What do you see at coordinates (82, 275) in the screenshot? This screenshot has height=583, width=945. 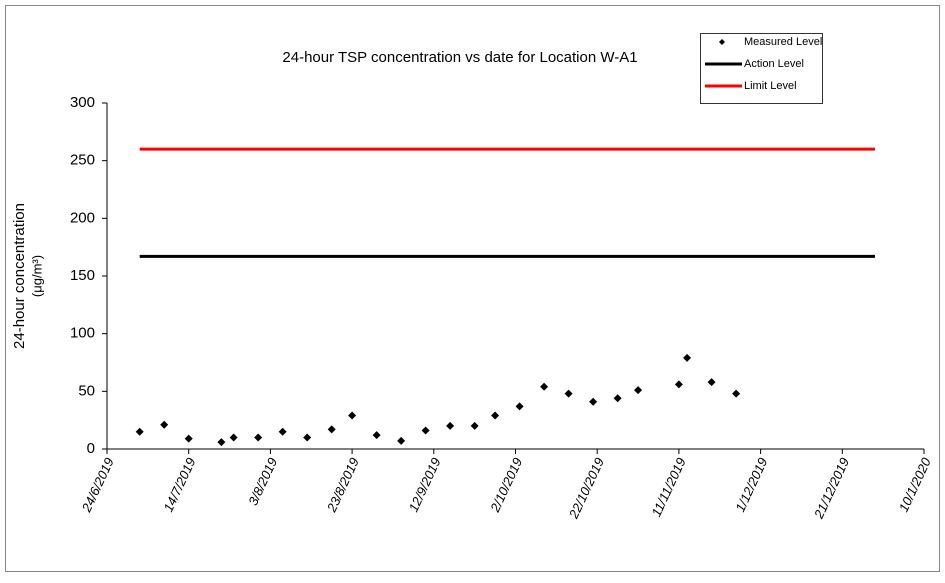 I see `y-tick-label: 150` at bounding box center [82, 275].